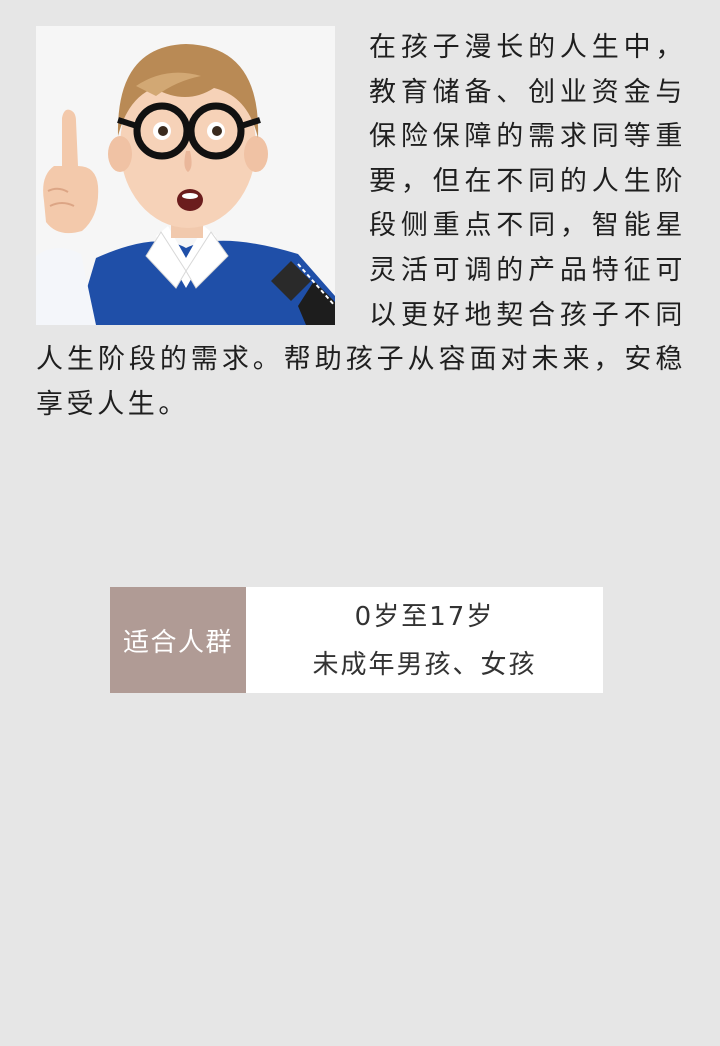 The width and height of the screenshot is (720, 1046). What do you see at coordinates (424, 665) in the screenshot?
I see `gender-value: 未成年男孩、女孩` at bounding box center [424, 665].